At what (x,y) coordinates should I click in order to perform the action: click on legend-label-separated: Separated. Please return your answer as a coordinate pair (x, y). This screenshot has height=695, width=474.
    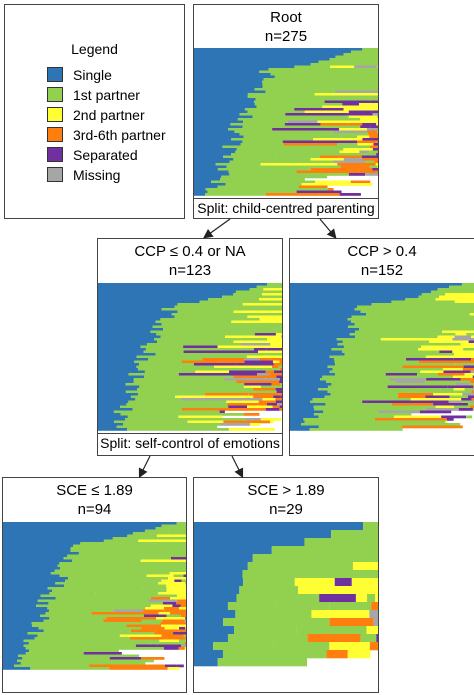
    Looking at the image, I should click on (105, 155).